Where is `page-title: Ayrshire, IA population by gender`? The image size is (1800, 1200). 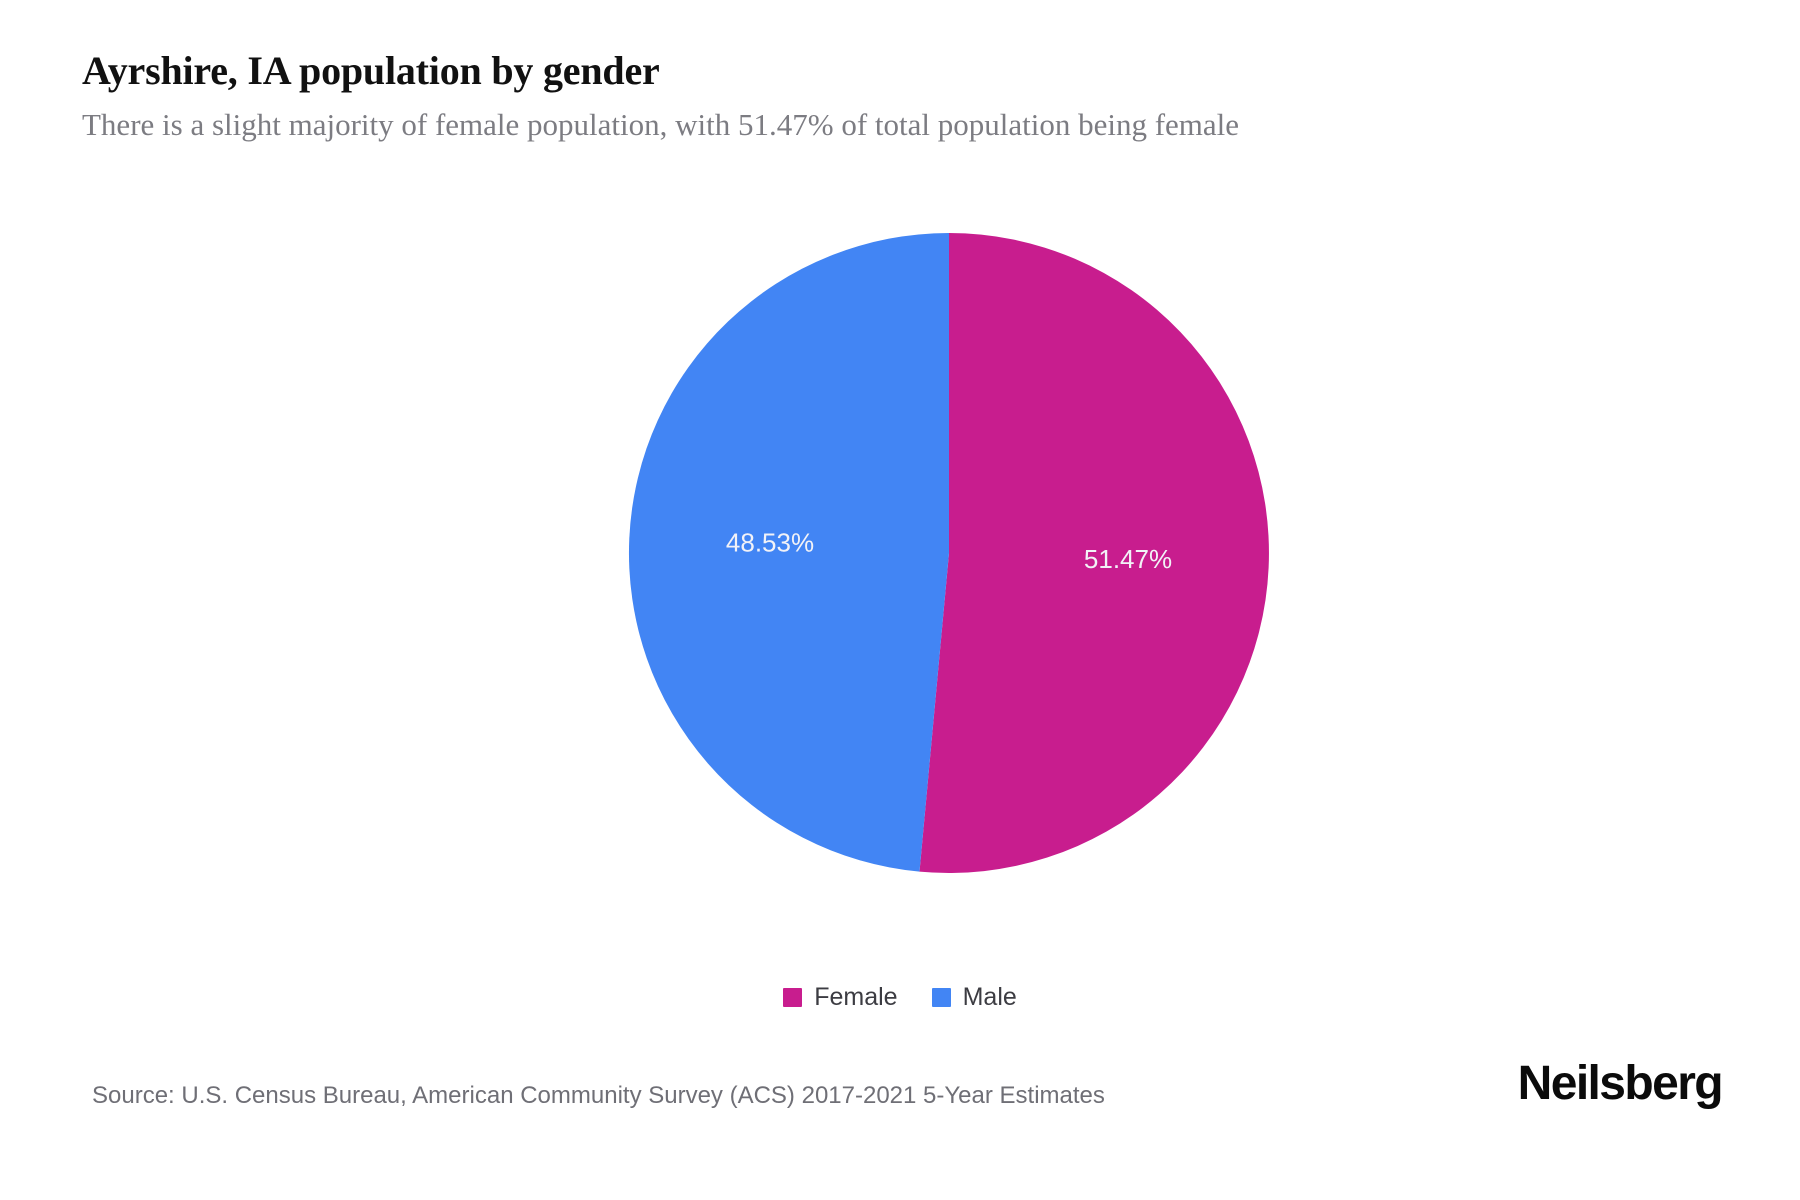
page-title: Ayrshire, IA population by gender is located at coordinates (371, 70).